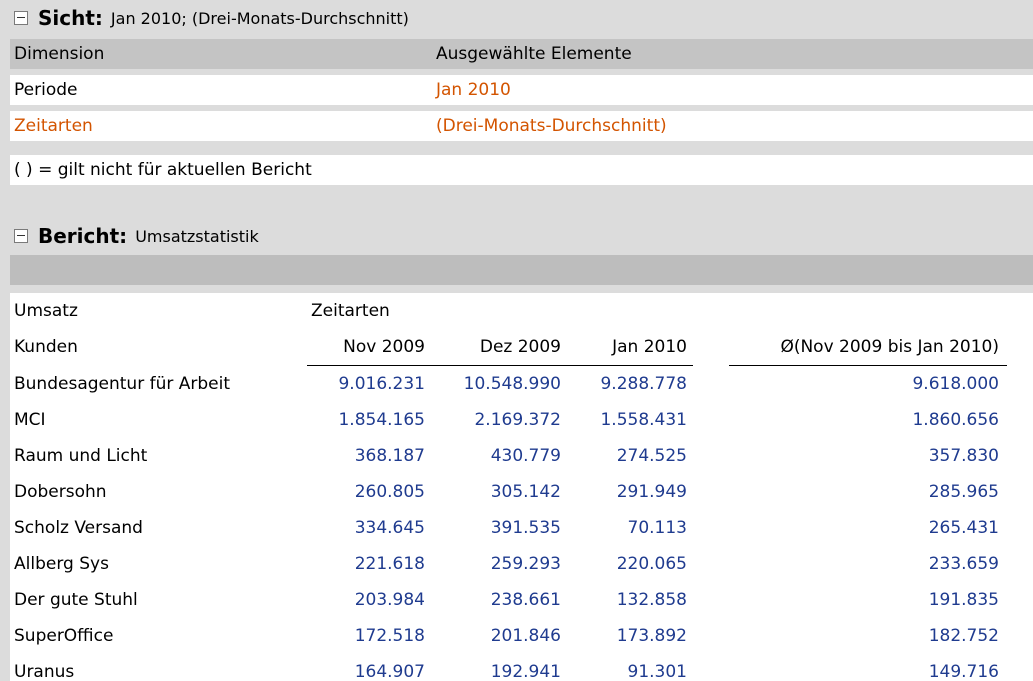  Describe the element at coordinates (963, 636) in the screenshot. I see `value-cell: 182.752` at that location.